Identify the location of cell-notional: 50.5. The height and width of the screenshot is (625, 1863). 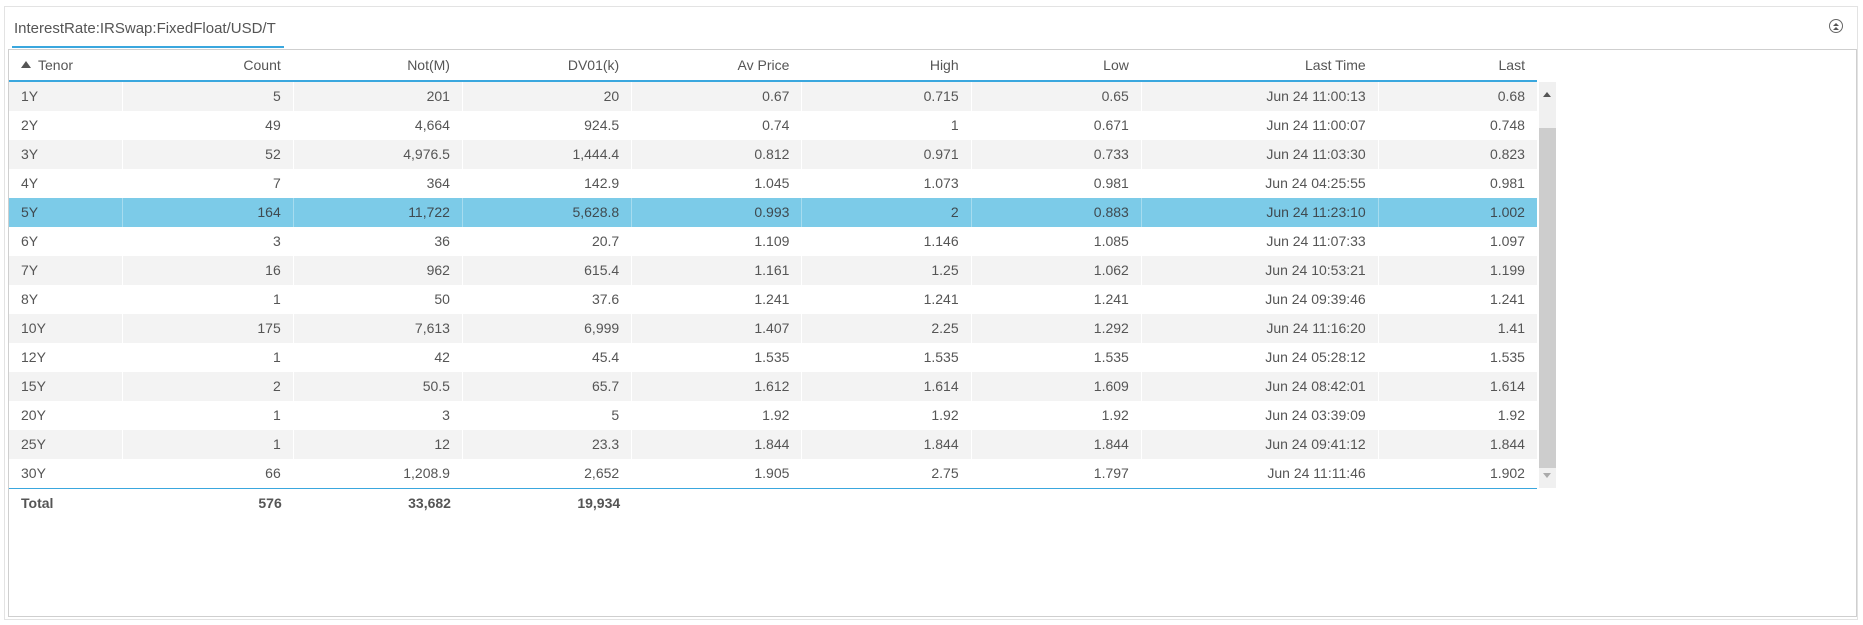
(378, 386).